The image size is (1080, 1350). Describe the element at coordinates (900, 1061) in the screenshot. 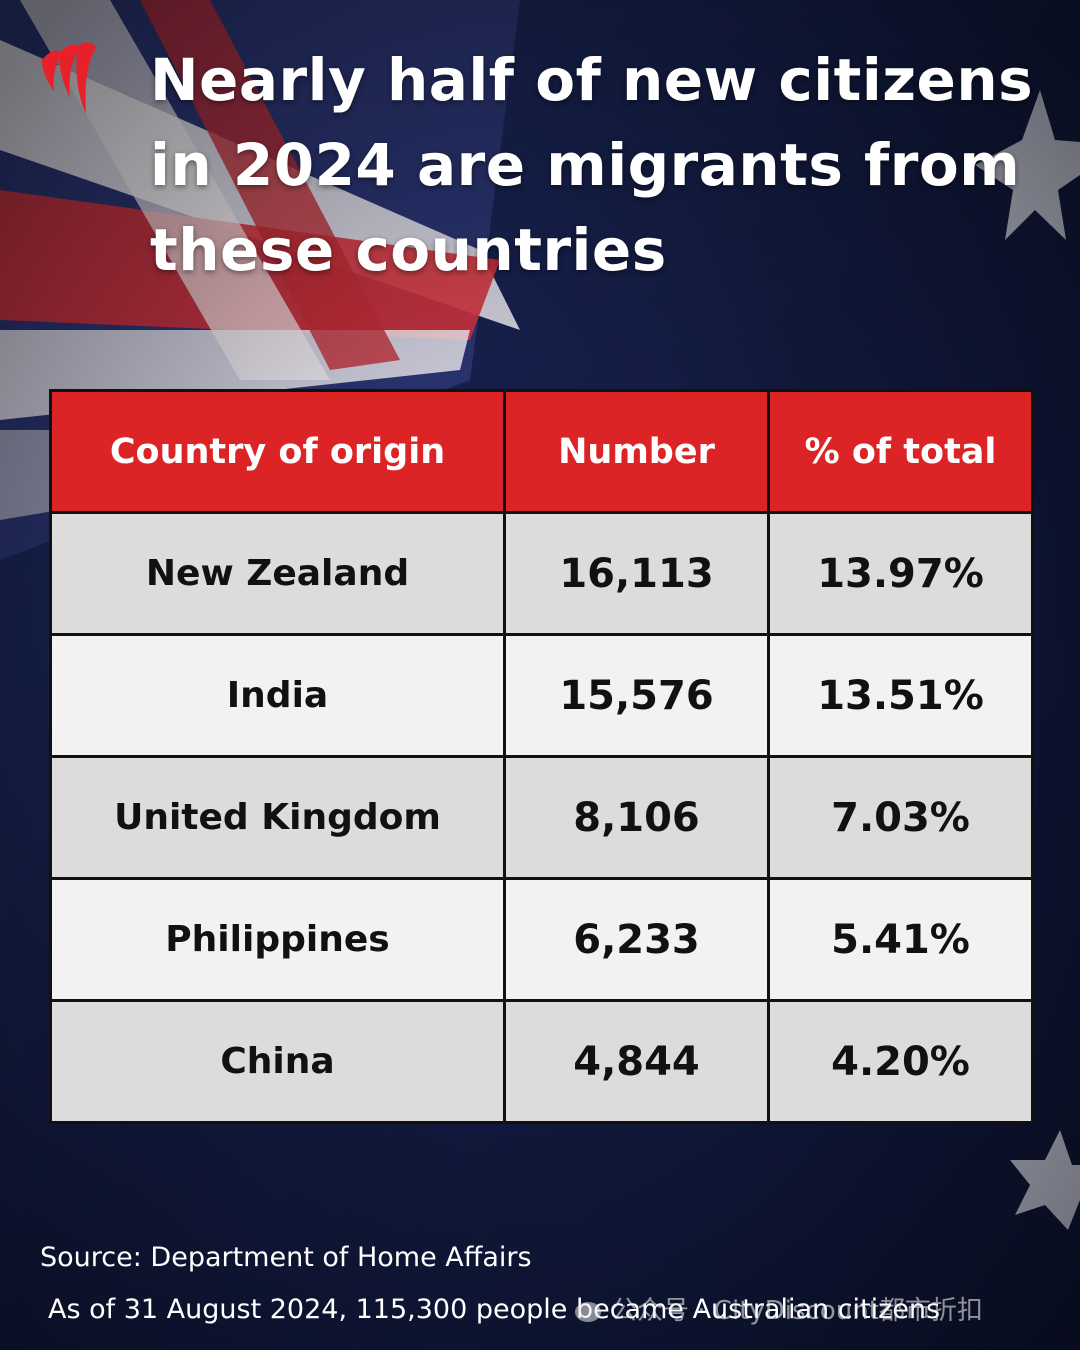

I see `percent-cell: 4.20%` at that location.